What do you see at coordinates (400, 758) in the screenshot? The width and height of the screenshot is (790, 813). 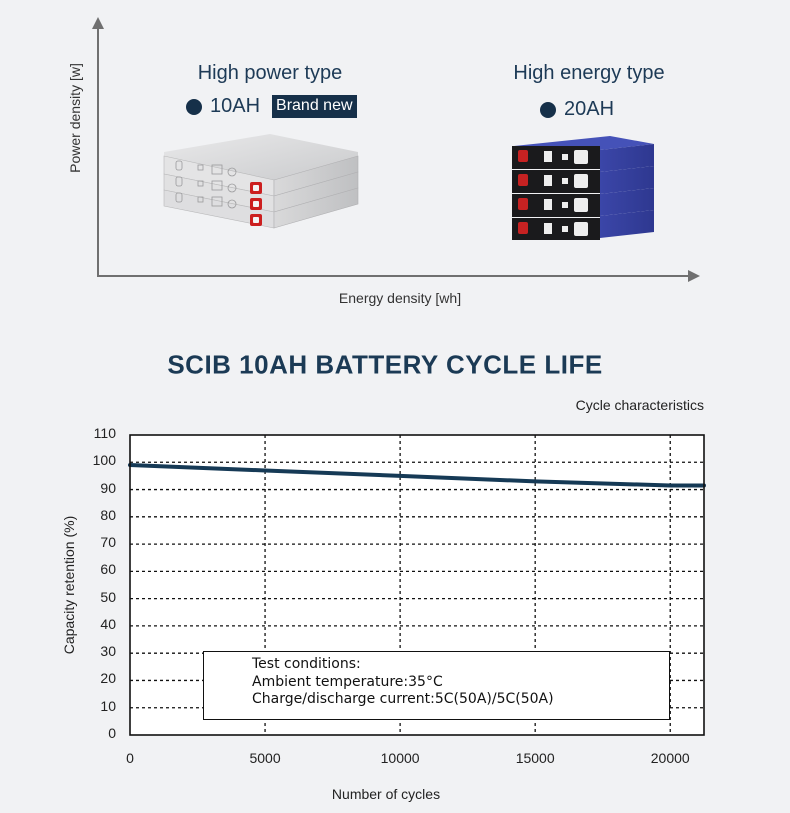 I see `x-tick-label: 10000` at bounding box center [400, 758].